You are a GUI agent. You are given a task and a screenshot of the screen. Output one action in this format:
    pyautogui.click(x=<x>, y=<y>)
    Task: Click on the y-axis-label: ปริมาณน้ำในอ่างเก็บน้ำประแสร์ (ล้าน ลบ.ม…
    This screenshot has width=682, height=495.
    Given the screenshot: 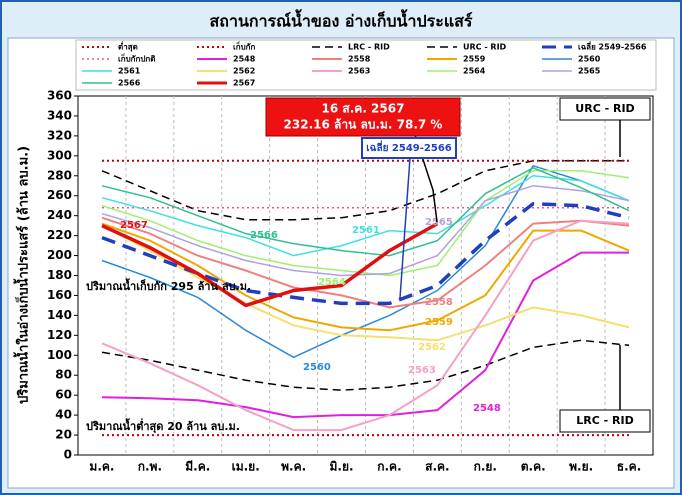 What is the action you would take?
    pyautogui.click(x=22, y=275)
    